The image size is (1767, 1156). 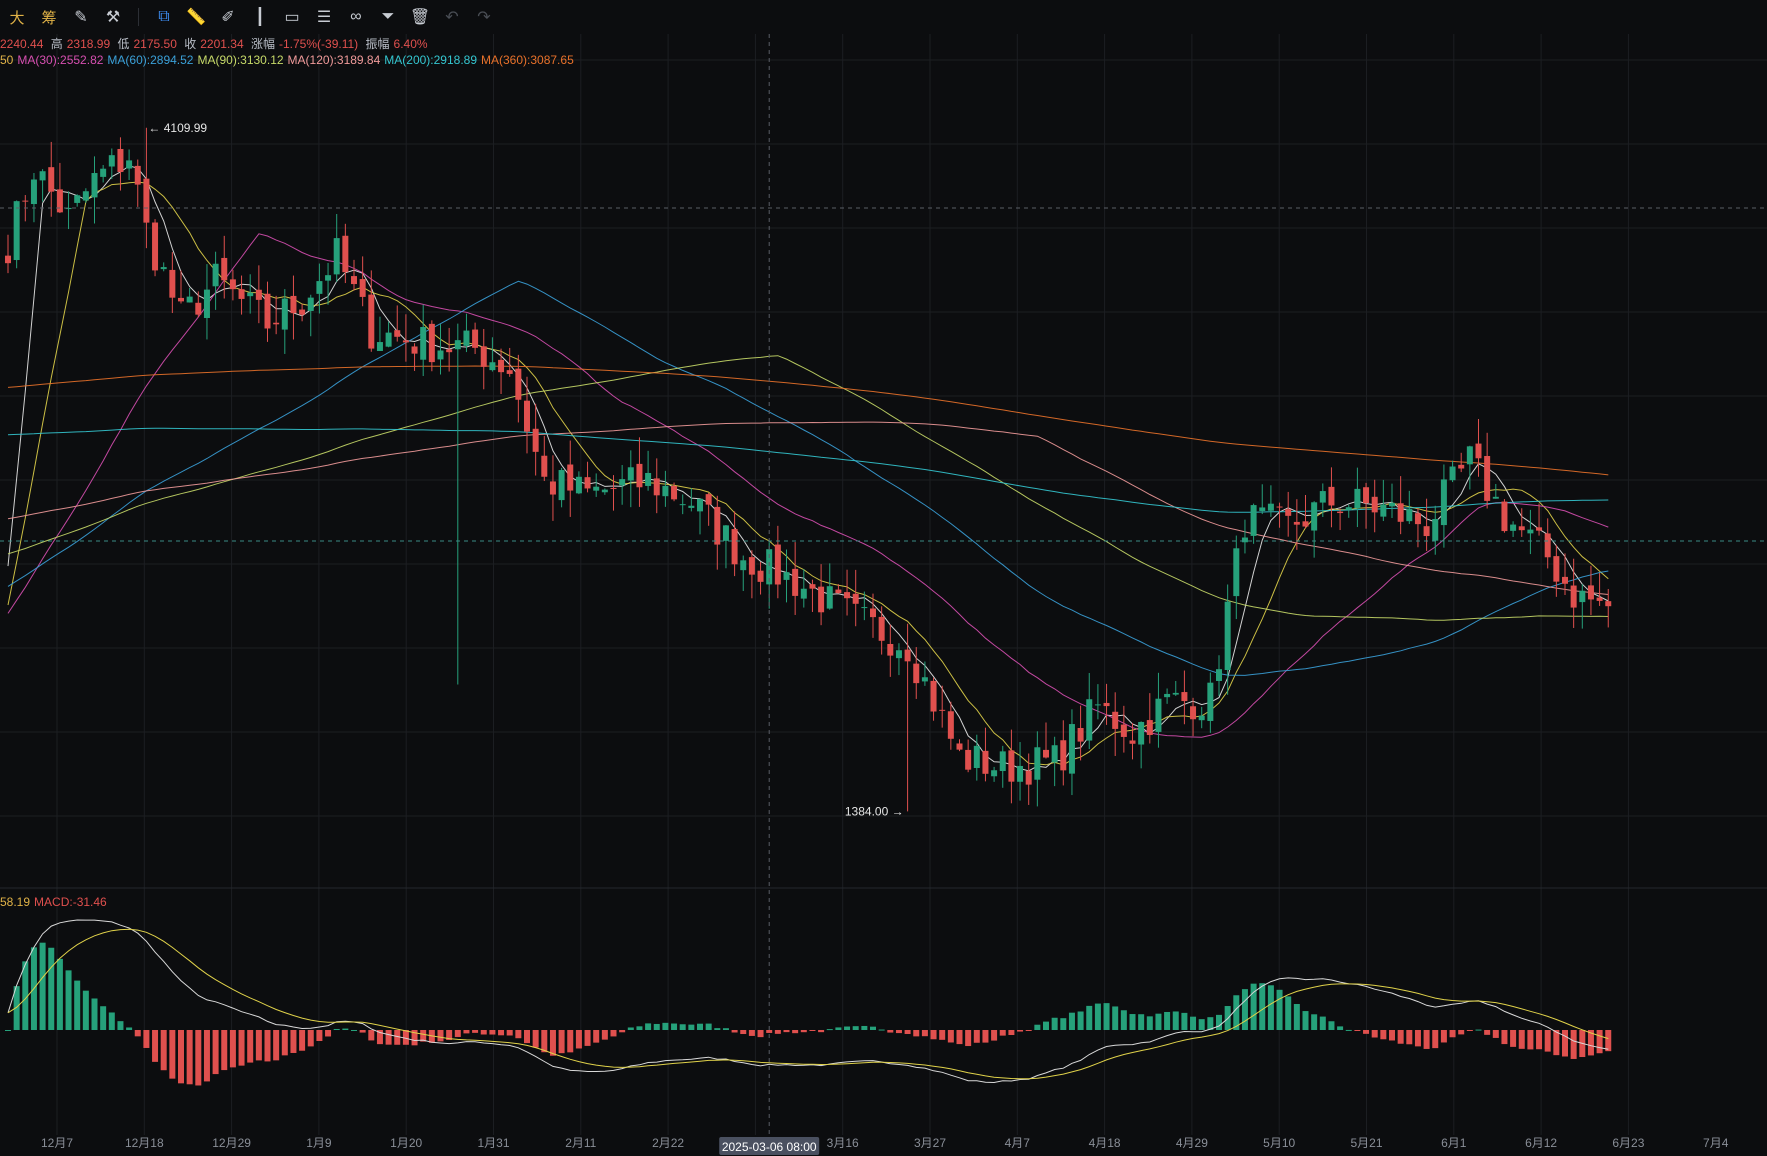 What do you see at coordinates (228, 17) in the screenshot?
I see `pencil-icon: ✐` at bounding box center [228, 17].